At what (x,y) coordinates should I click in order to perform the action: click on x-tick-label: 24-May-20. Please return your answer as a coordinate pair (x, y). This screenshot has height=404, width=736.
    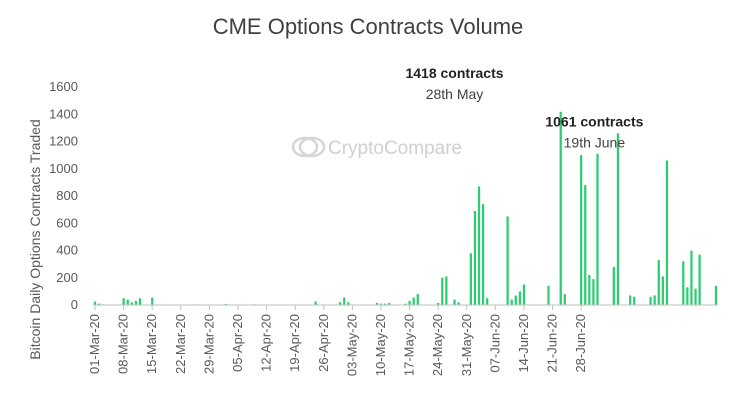
    Looking at the image, I should click on (437, 345).